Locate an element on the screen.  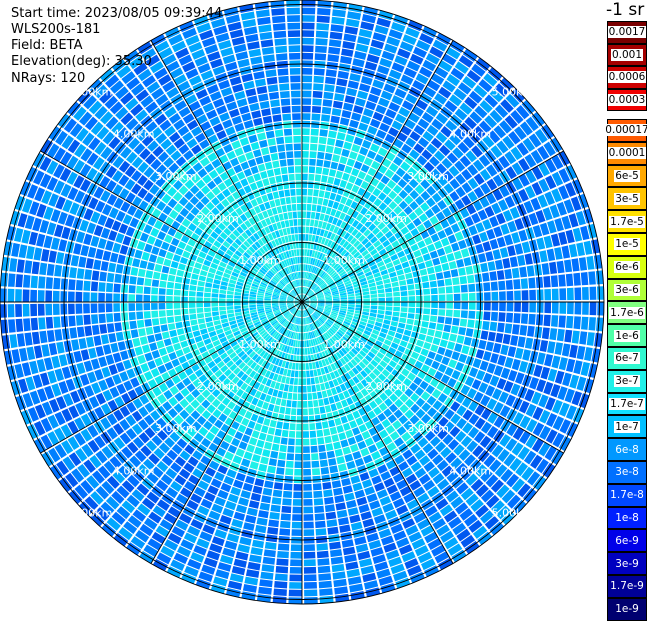
elevation-label: Elevation(deg): 35.30 is located at coordinates (81, 61).